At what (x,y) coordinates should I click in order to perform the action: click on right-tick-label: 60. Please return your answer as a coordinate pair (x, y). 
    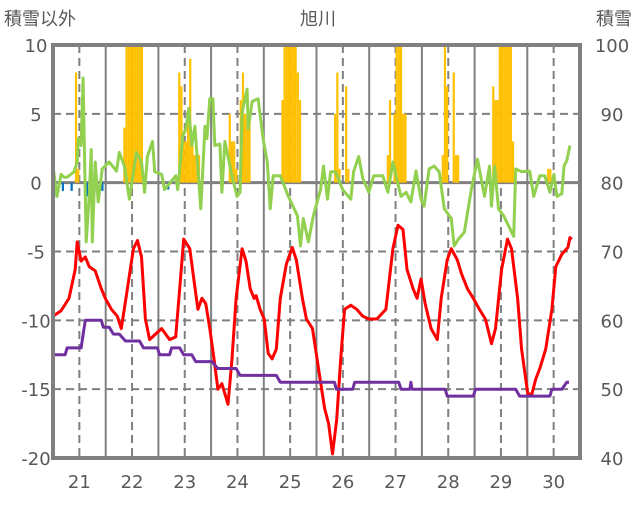
    Looking at the image, I should click on (612, 321).